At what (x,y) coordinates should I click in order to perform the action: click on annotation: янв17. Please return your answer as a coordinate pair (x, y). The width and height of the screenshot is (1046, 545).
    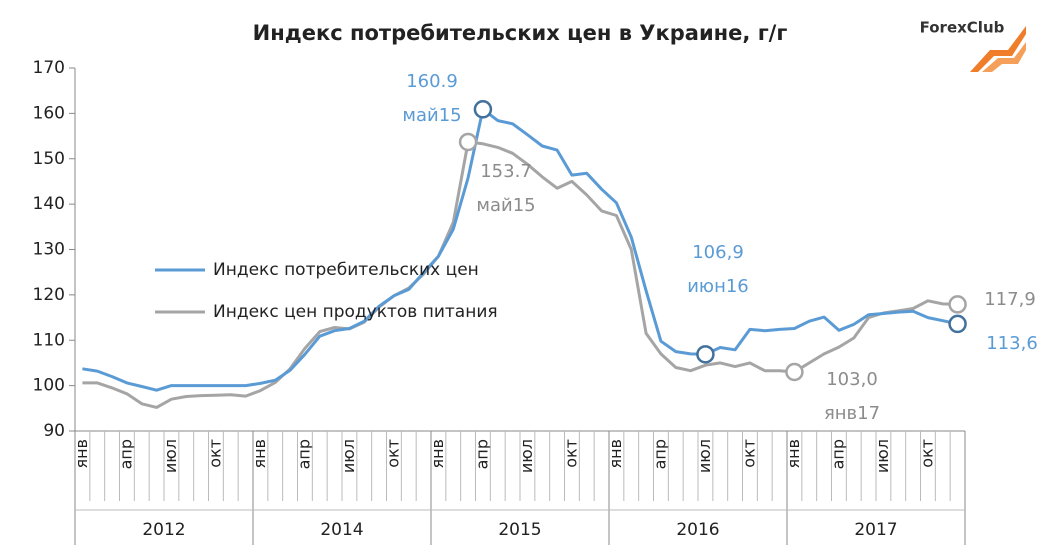
    Looking at the image, I should click on (852, 413).